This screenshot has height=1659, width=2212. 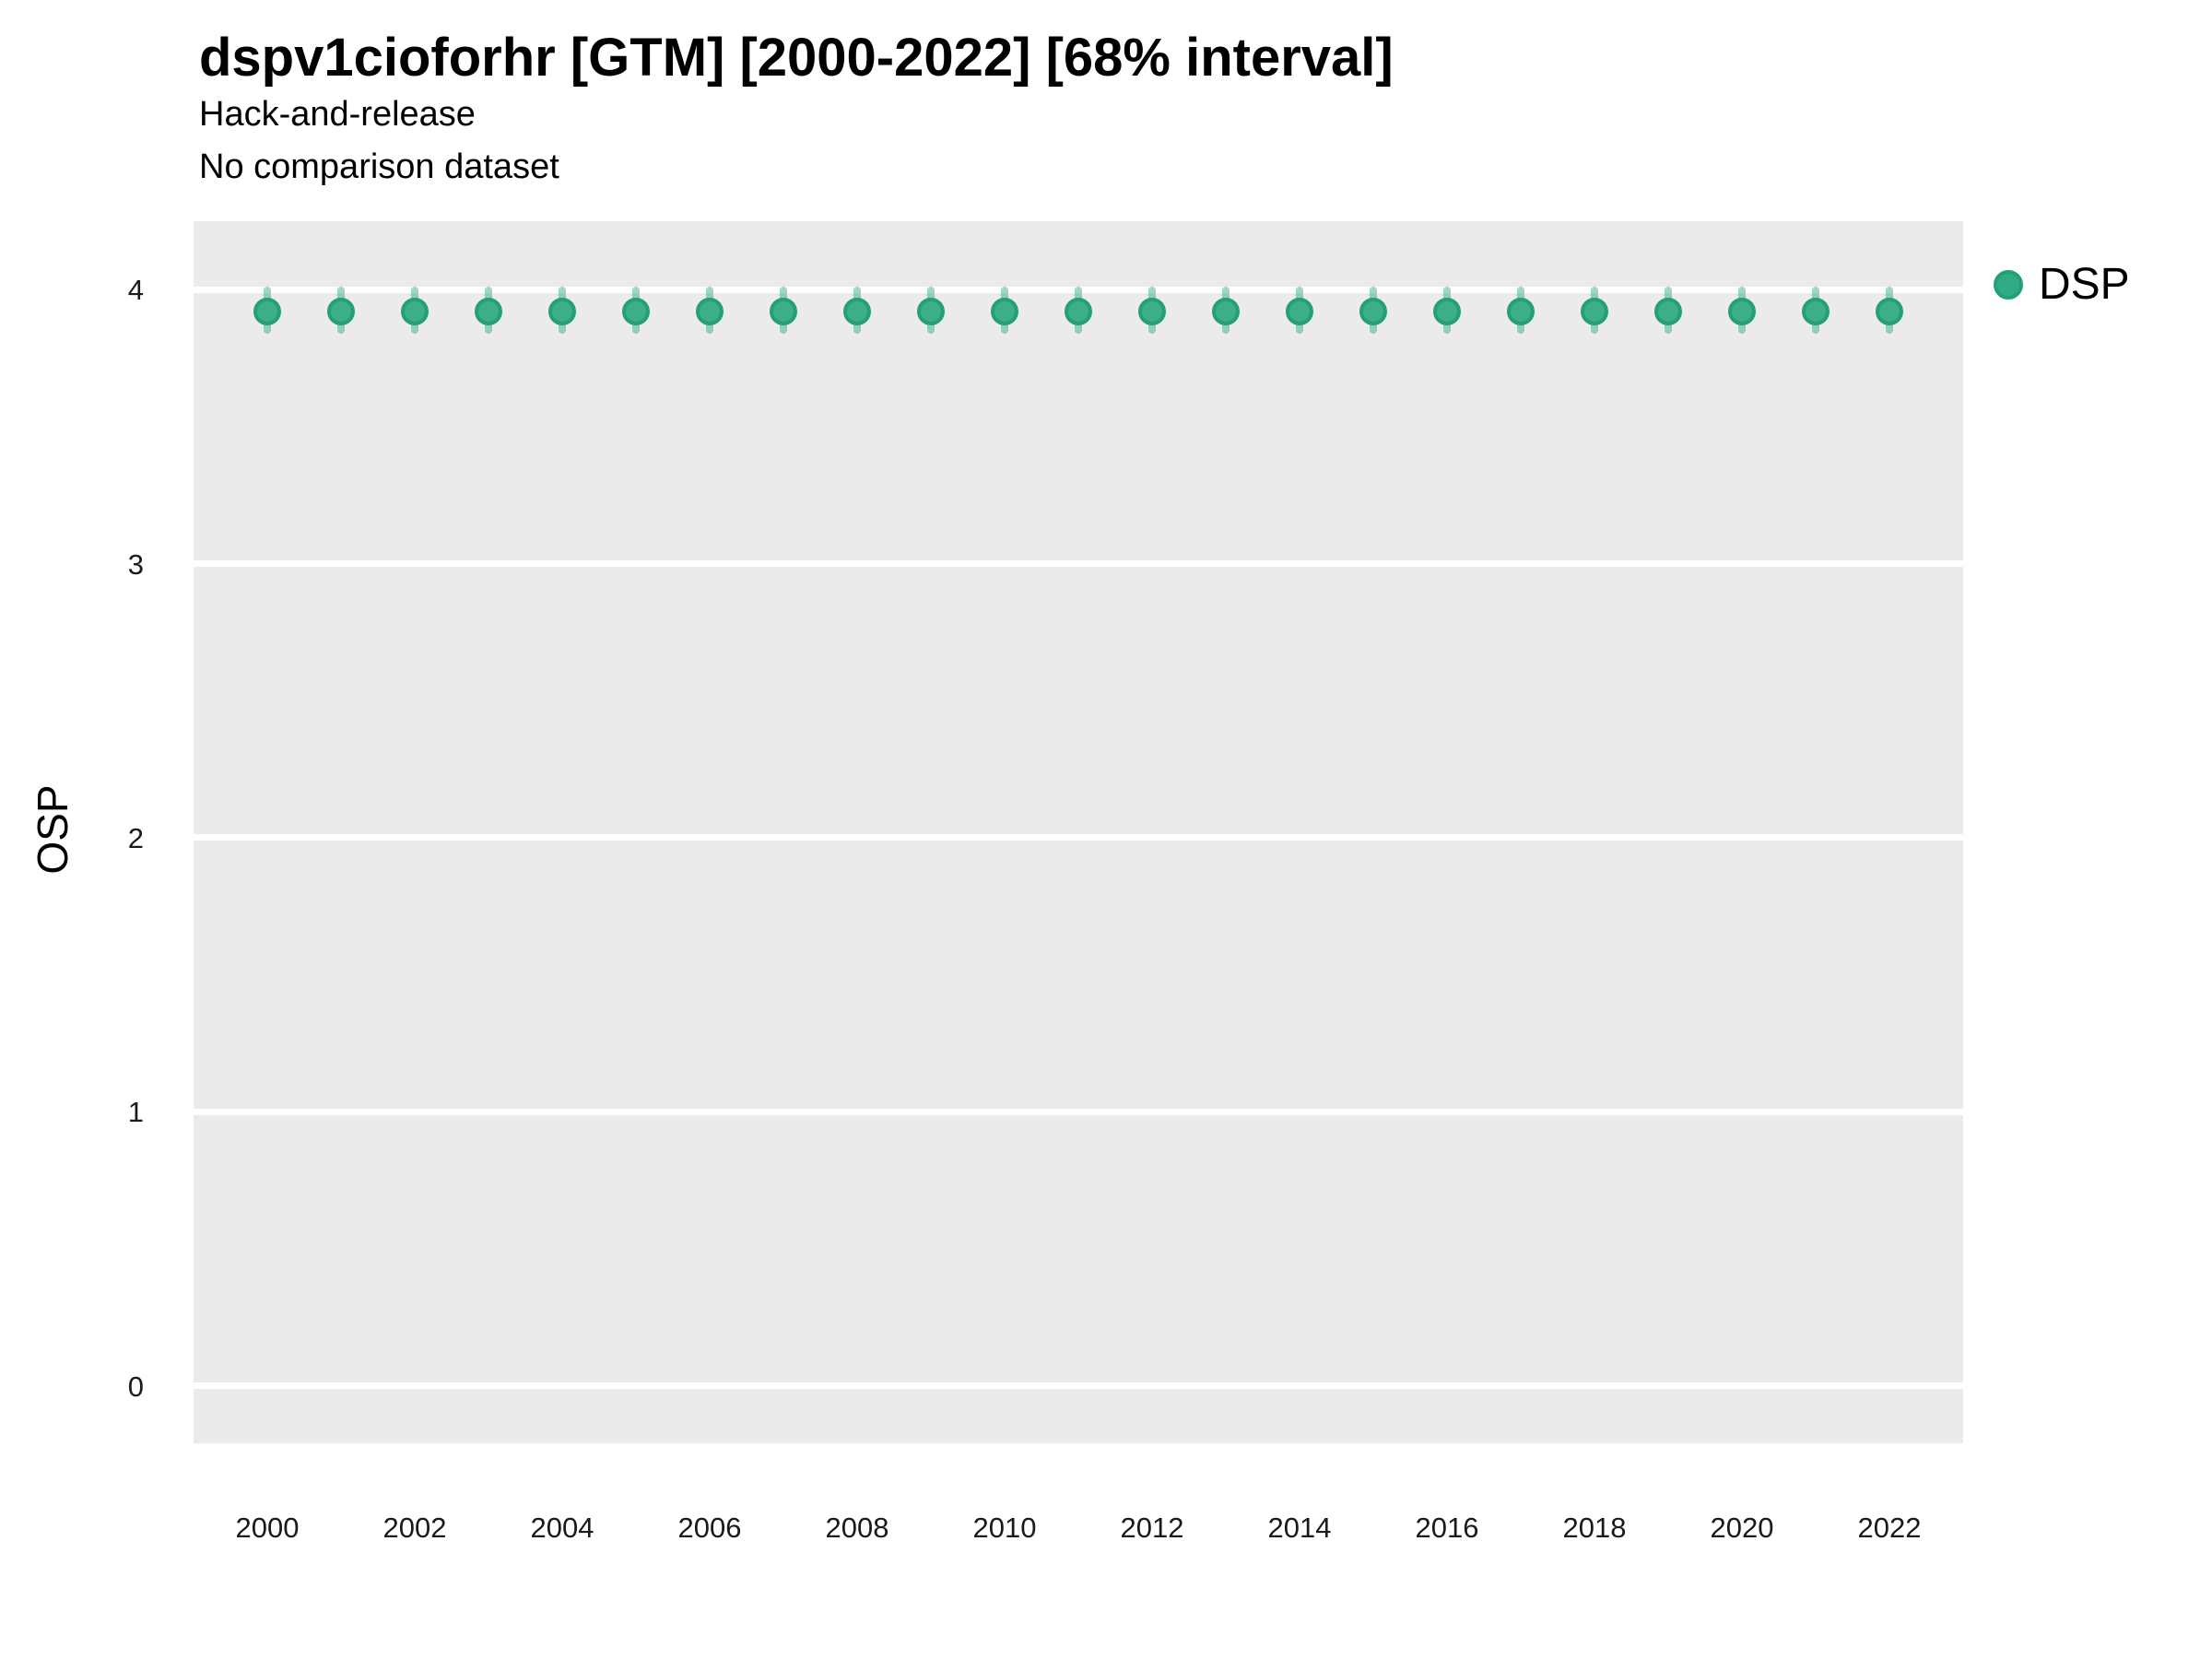 What do you see at coordinates (1889, 1528) in the screenshot?
I see `x-tick-label: 2022` at bounding box center [1889, 1528].